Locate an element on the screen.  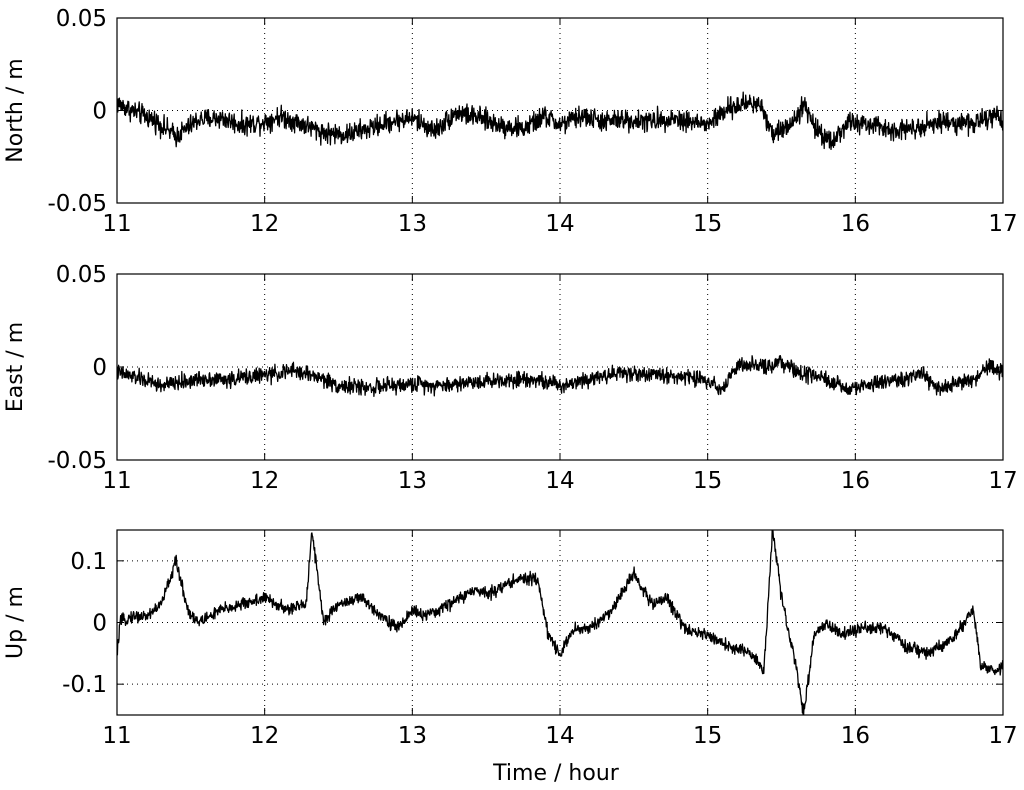
north-x-tick-label: 12 is located at coordinates (264, 224).